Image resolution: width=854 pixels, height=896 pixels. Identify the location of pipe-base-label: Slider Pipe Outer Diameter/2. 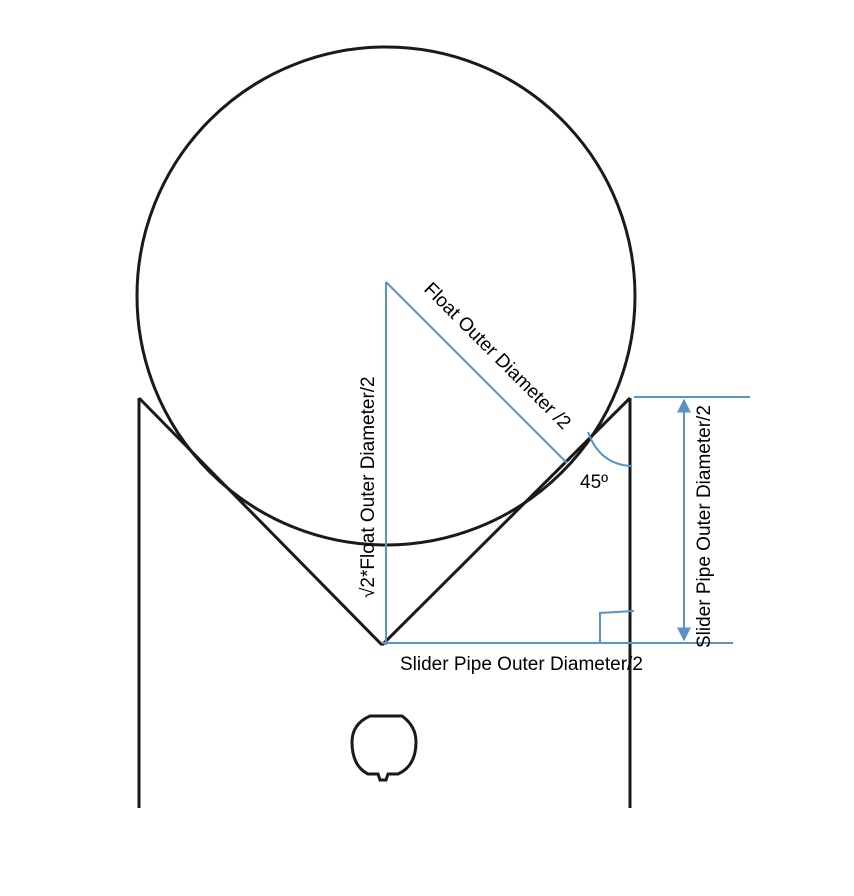
(521, 664).